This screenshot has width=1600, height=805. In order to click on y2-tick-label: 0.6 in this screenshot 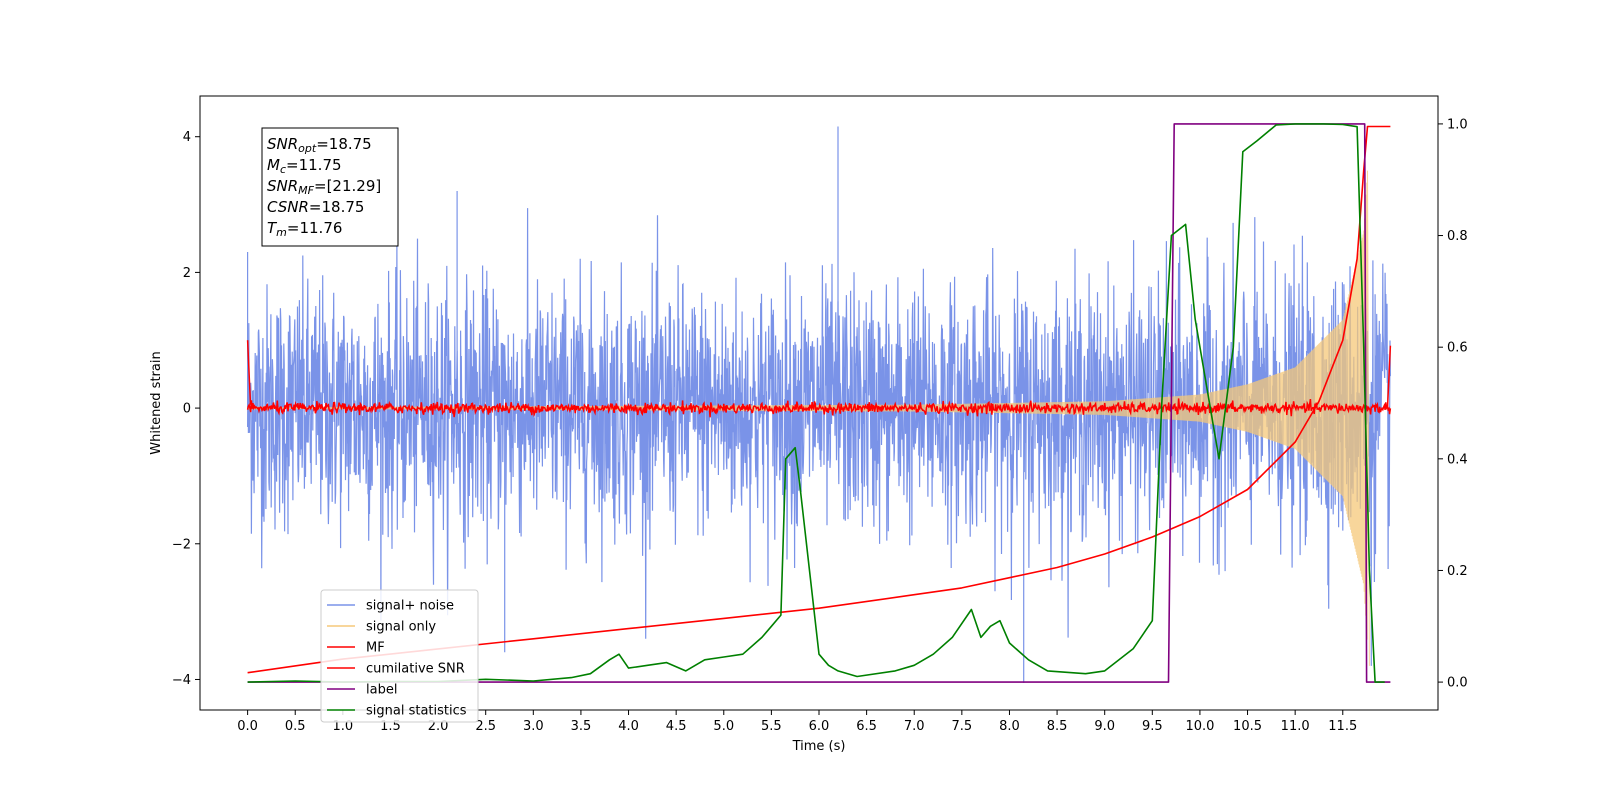, I will do `click(1457, 348)`.